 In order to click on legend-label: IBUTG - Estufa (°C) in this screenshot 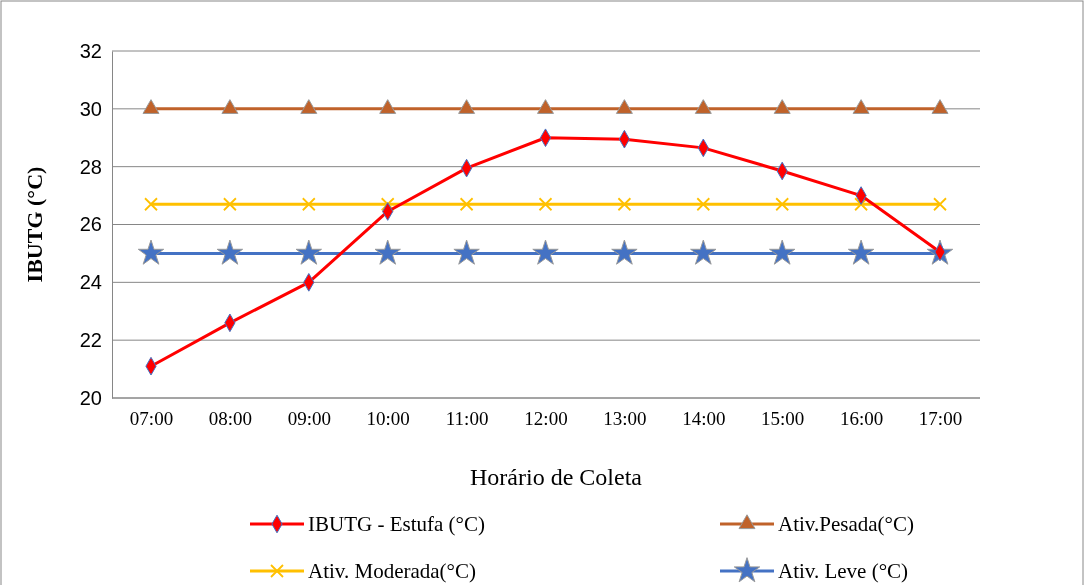, I will do `click(396, 524)`.